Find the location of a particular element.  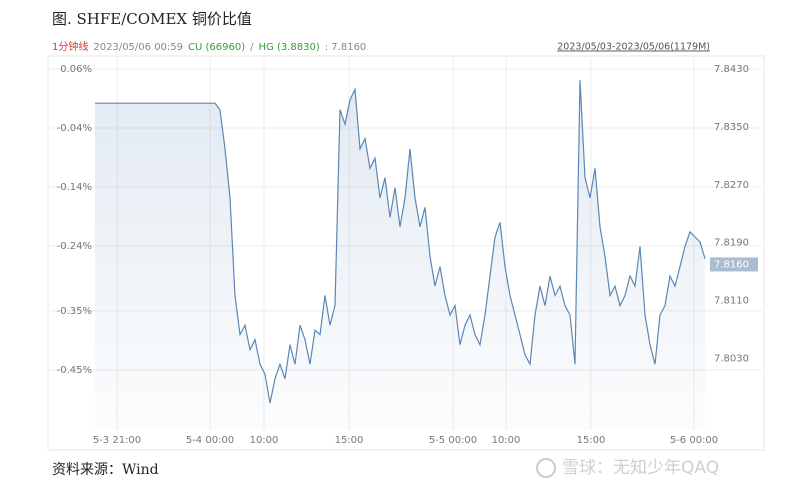

header-item: : 7.8160 is located at coordinates (346, 47).